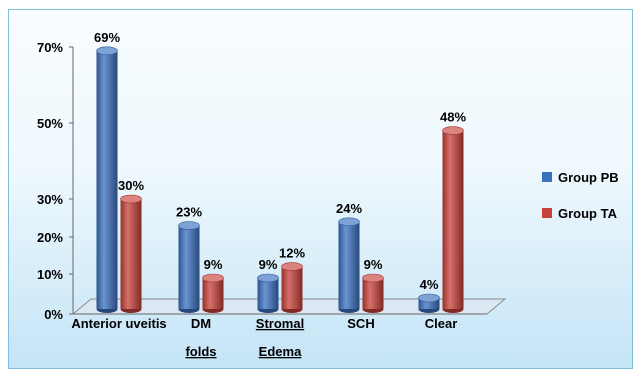 The height and width of the screenshot is (379, 644). I want to click on data-label: 4%, so click(429, 284).